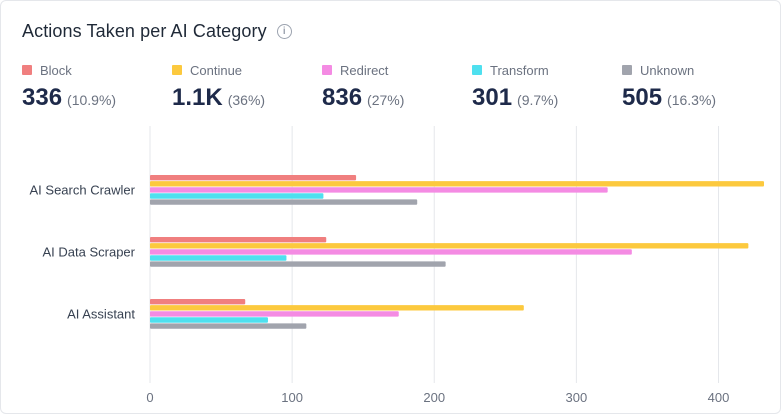  Describe the element at coordinates (692, 100) in the screenshot. I see `stat-percent: (16.3%)` at that location.